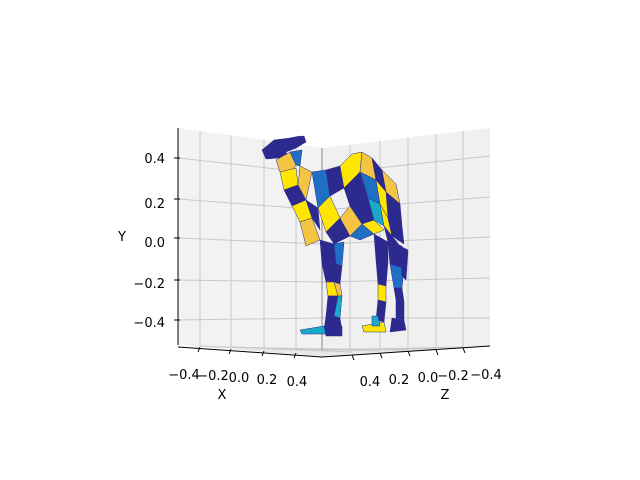 This screenshot has width=640, height=480. What do you see at coordinates (154, 204) in the screenshot?
I see `y-tick-label: 0.2` at bounding box center [154, 204].